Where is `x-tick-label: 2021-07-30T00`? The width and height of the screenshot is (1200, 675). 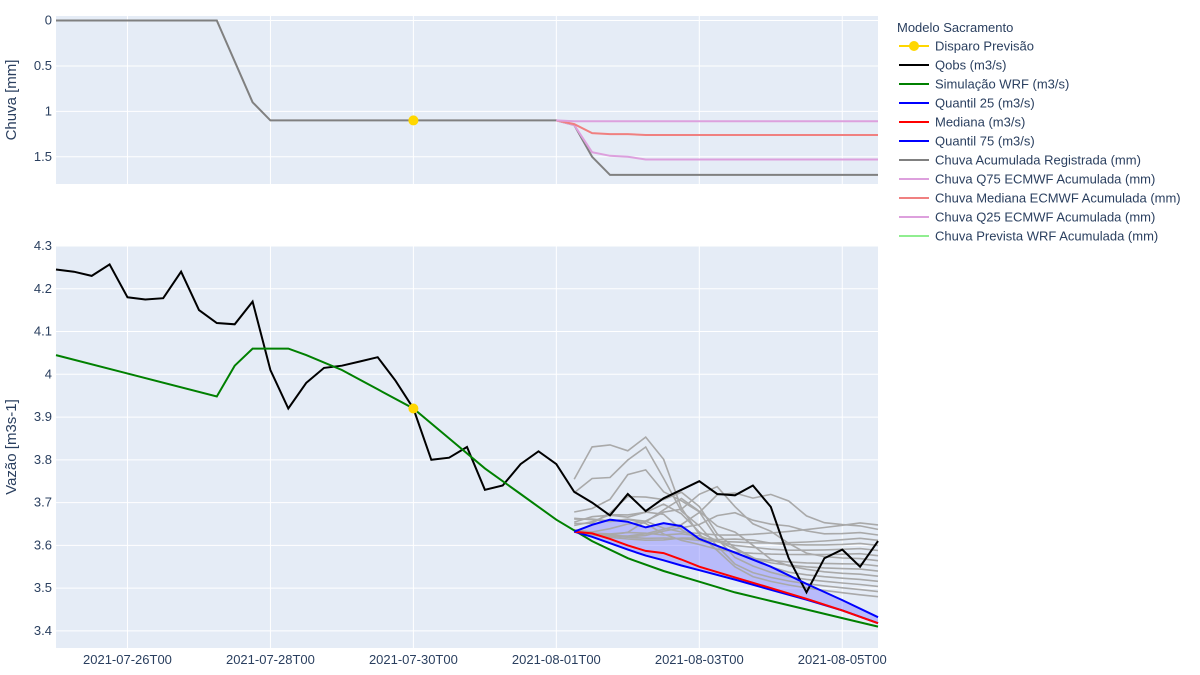 x-tick-label: 2021-07-30T00 is located at coordinates (413, 659).